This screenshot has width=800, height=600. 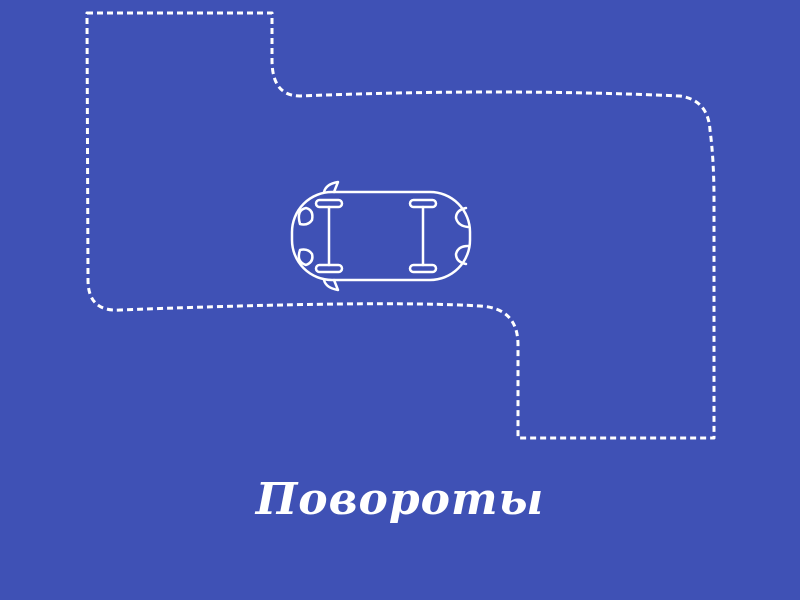 What do you see at coordinates (462, 217) in the screenshot?
I see `car-front-light-top` at bounding box center [462, 217].